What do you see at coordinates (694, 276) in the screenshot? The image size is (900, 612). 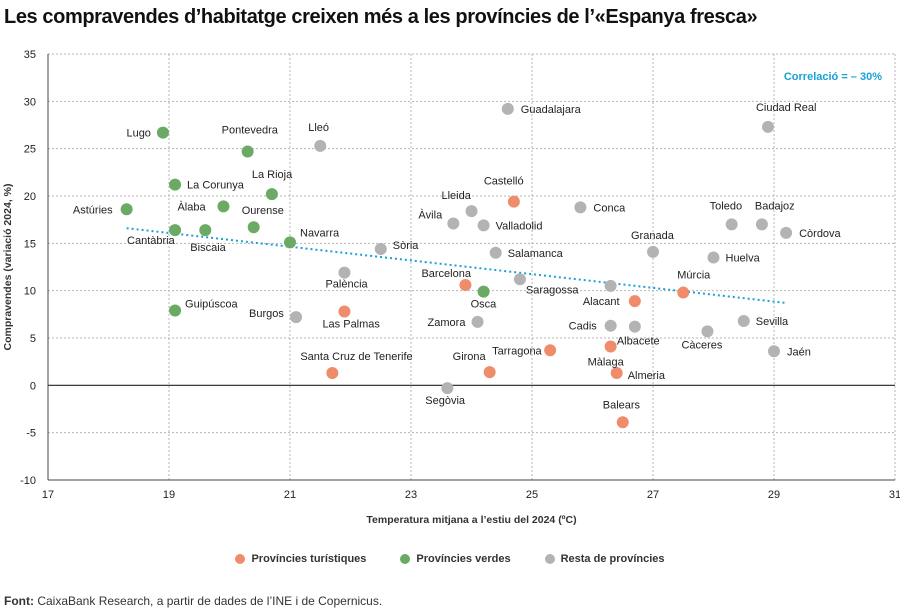 I see `data-label: Múrcia` at bounding box center [694, 276].